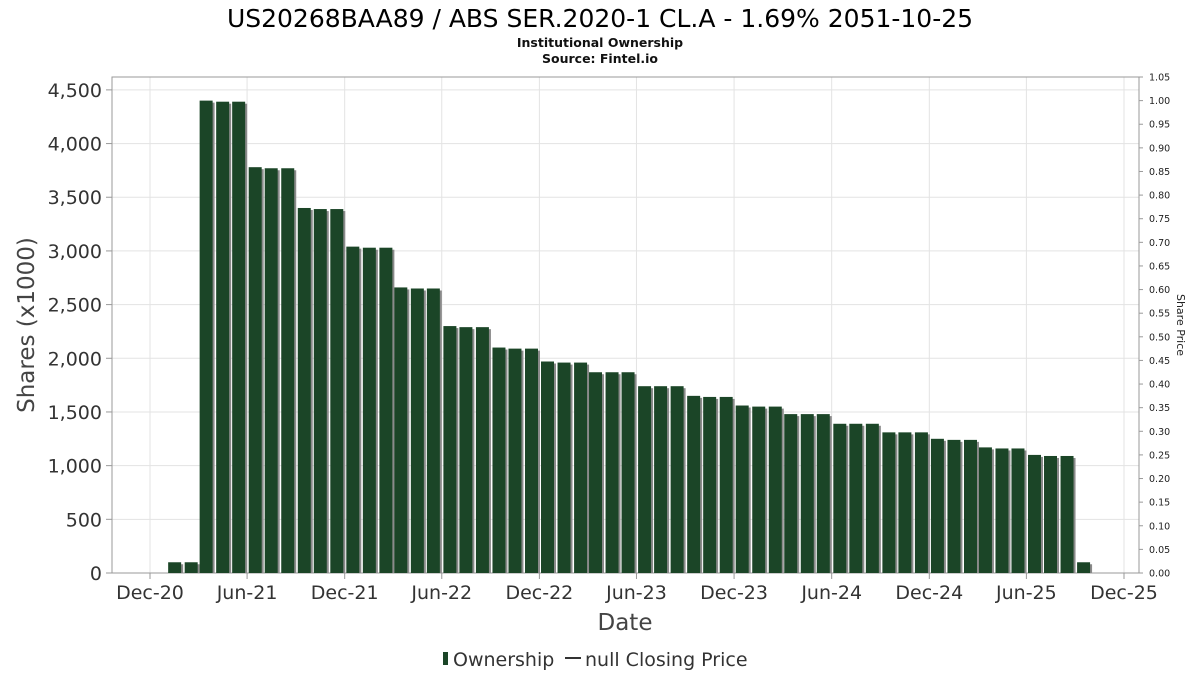  I want to click on y-tick-label: 1,500, so click(75, 413).